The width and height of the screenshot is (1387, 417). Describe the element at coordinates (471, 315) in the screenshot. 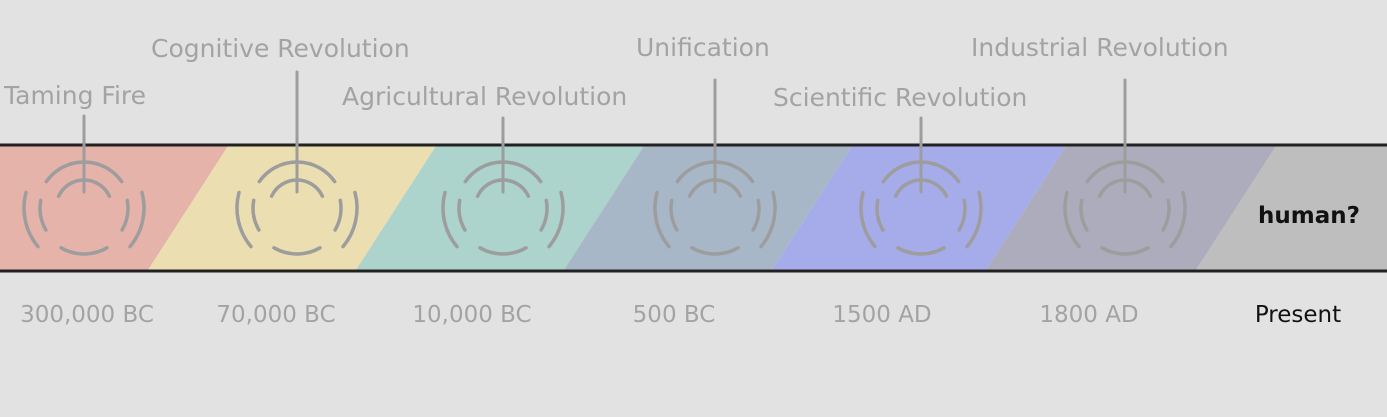

I see `era-date-agricultural-revolution: 10,000 BC` at that location.